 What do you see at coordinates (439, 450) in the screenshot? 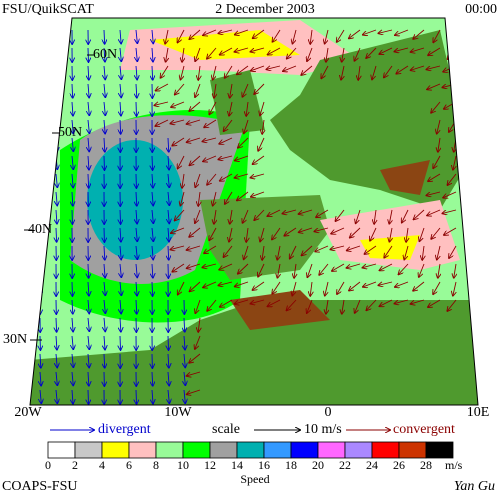
I see `colorbar-swatch` at bounding box center [439, 450].